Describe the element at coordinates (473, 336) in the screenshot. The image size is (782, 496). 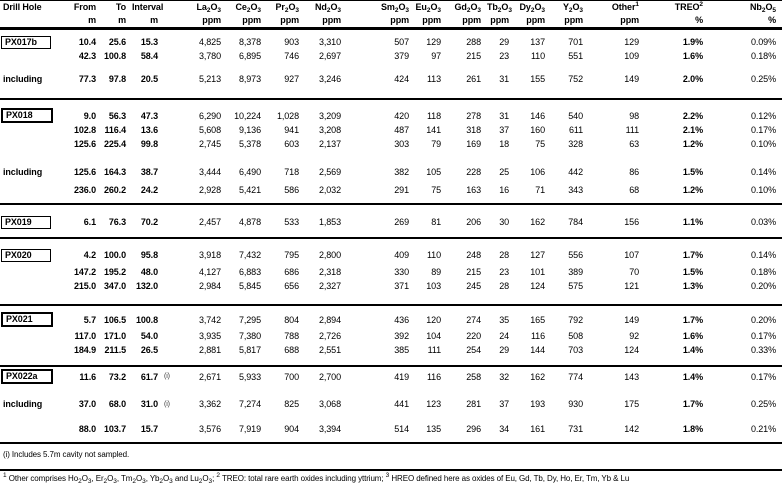
I see `cell-gd2o3: 220` at that location.